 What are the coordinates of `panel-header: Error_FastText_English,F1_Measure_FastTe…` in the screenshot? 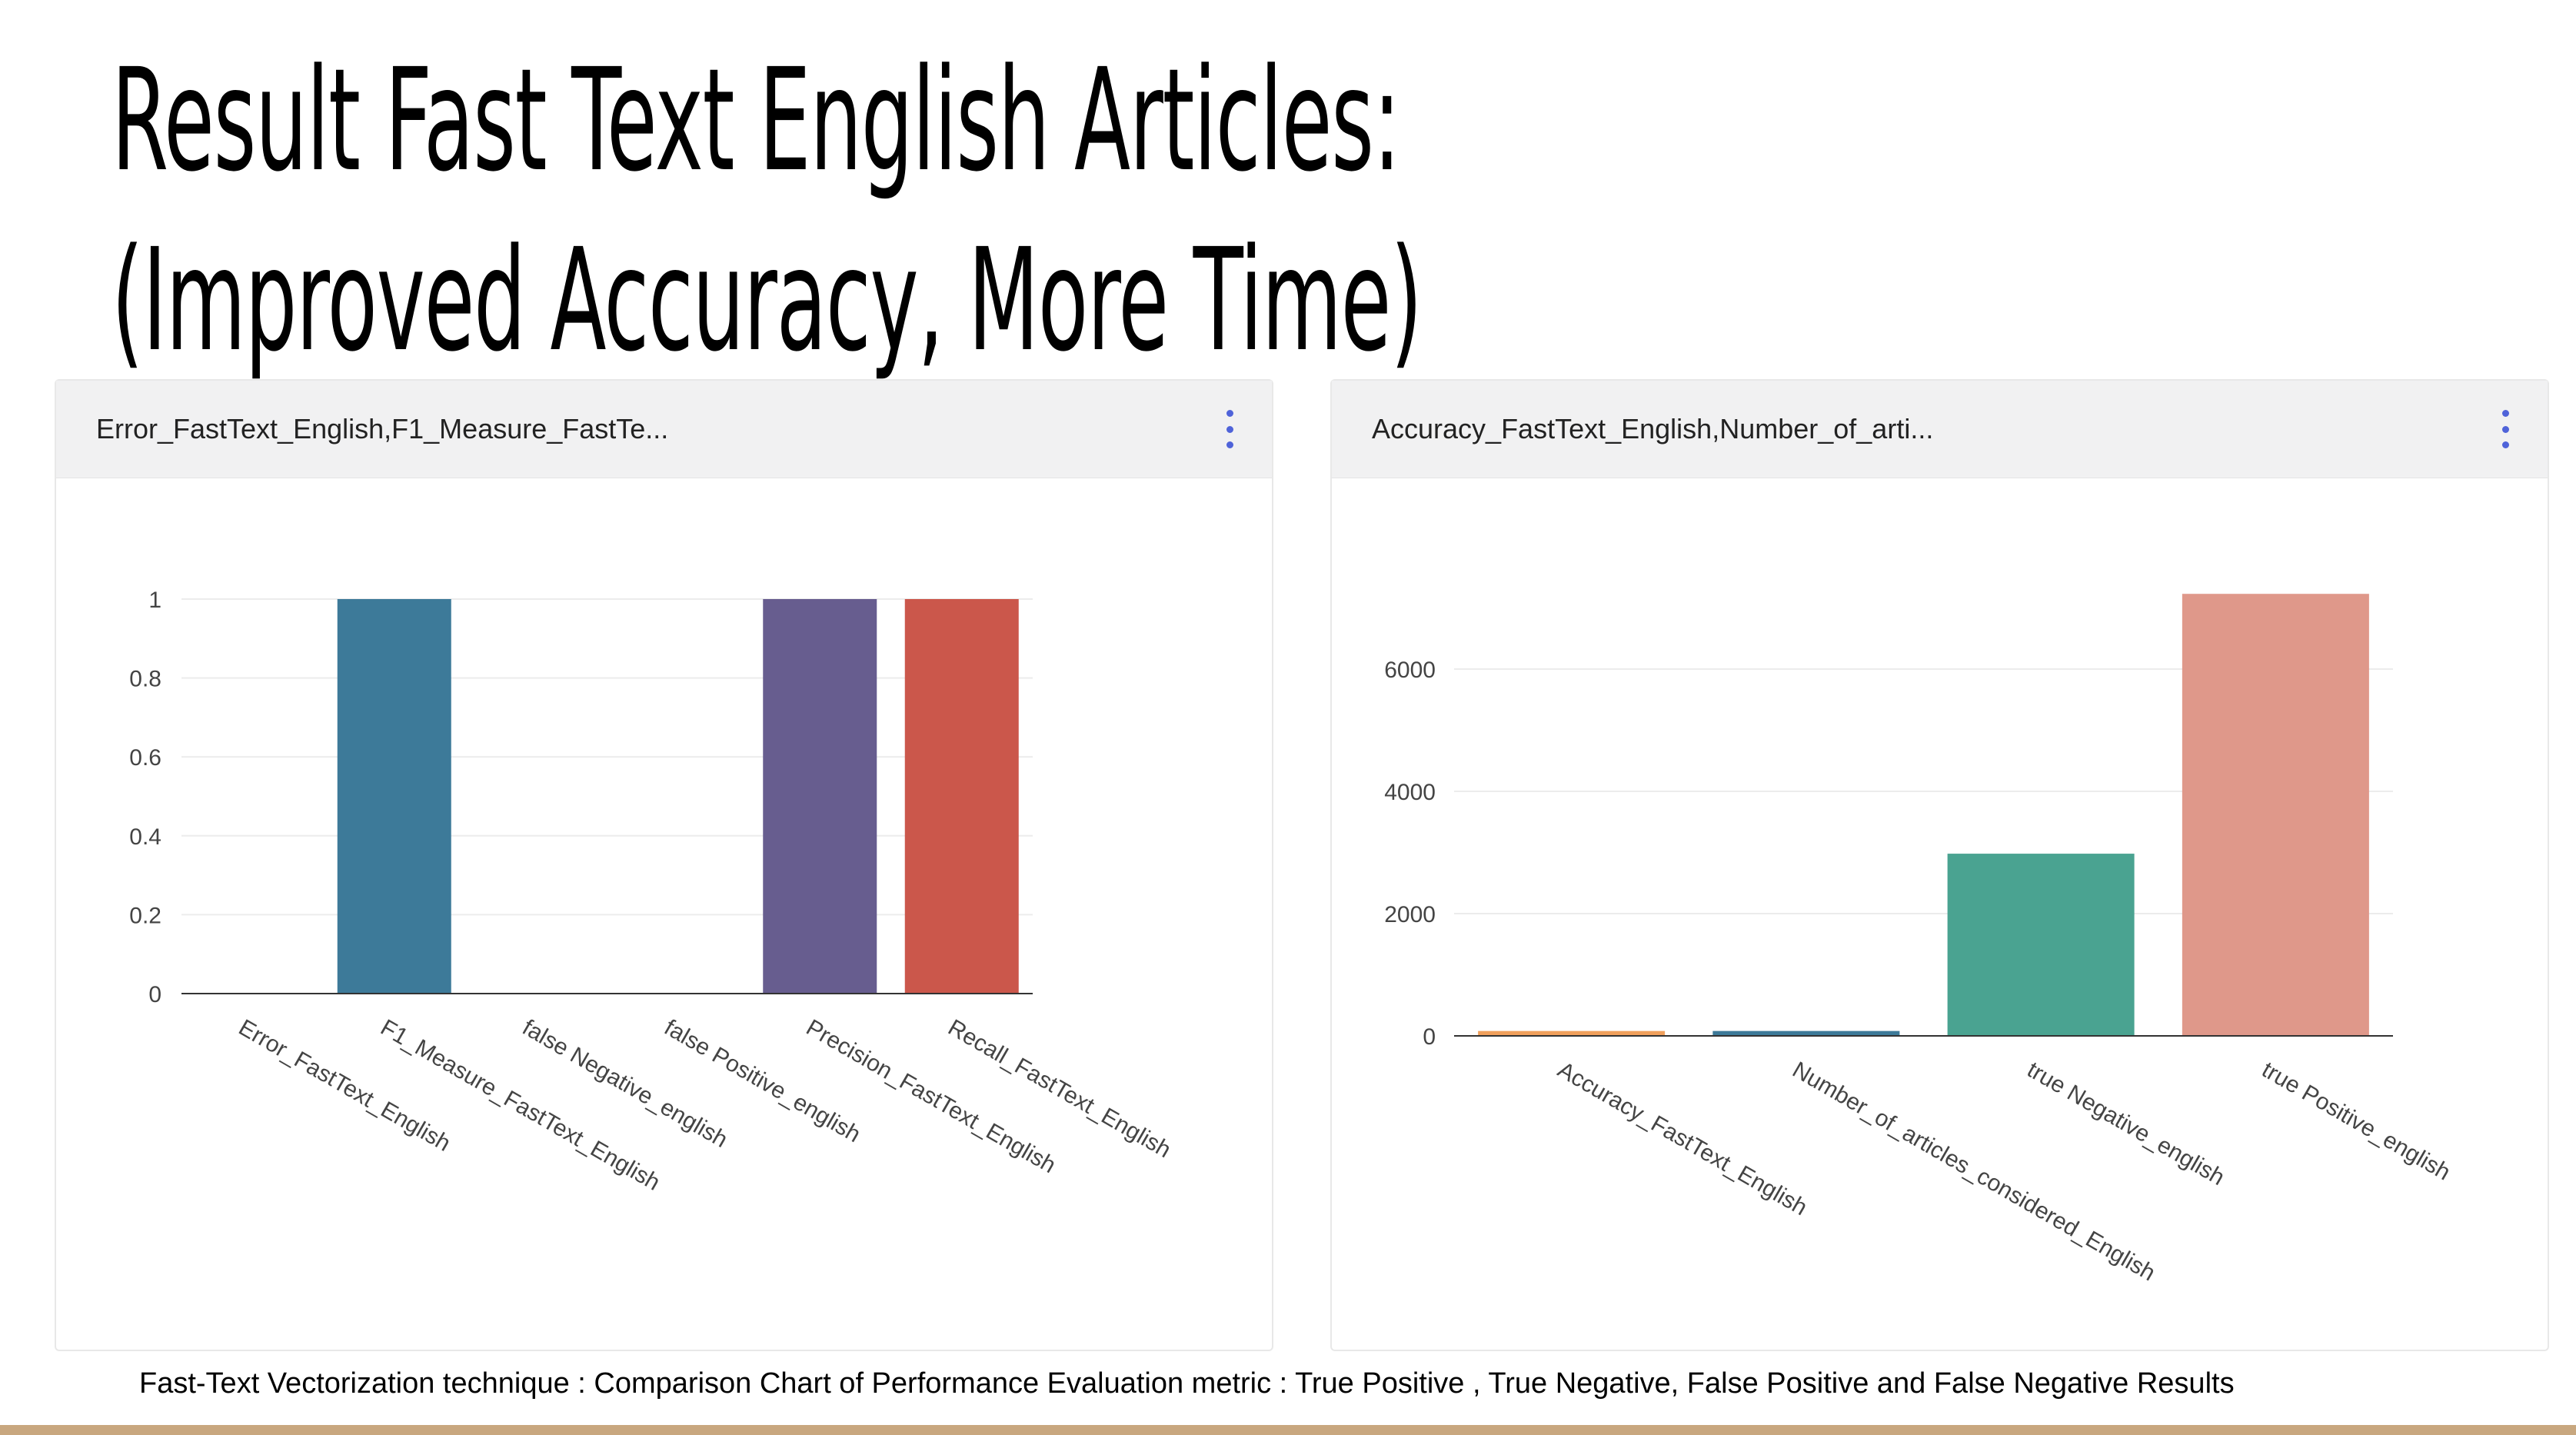 It's located at (664, 430).